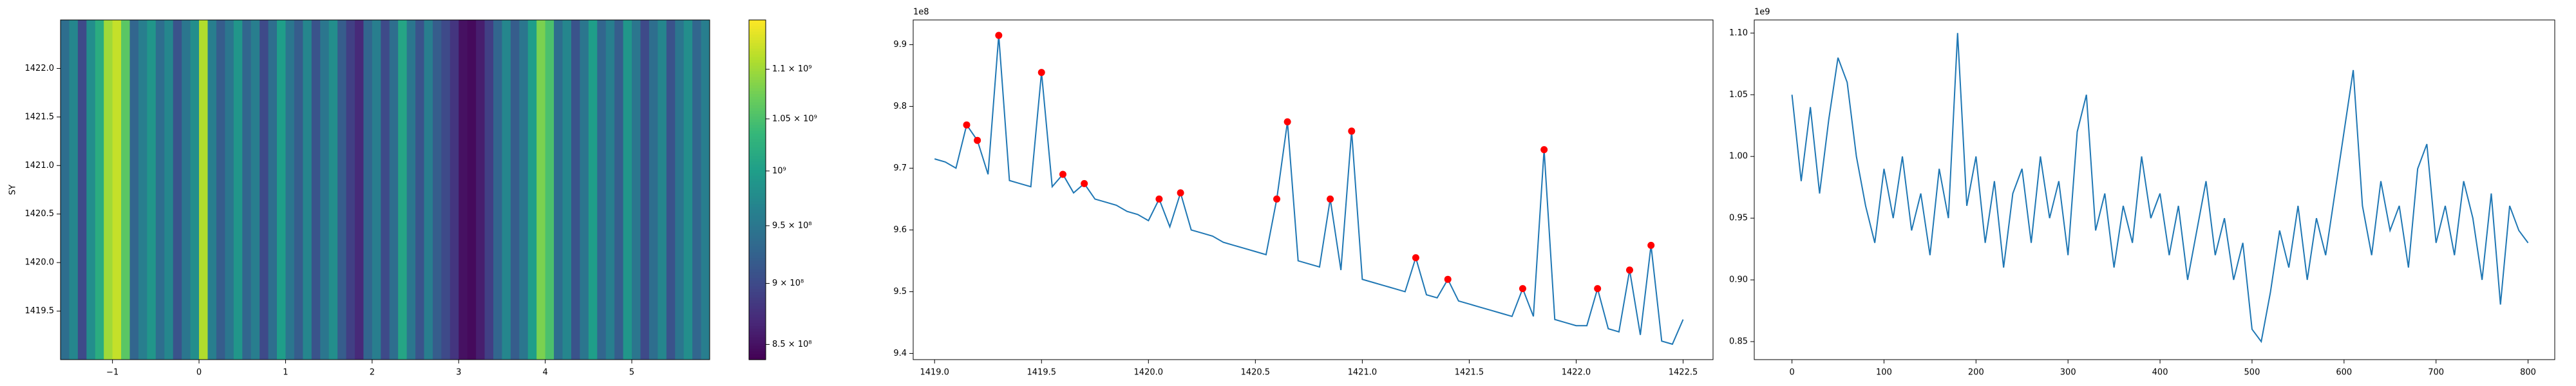 This screenshot has height=386, width=2576. What do you see at coordinates (1576, 373) in the screenshot?
I see `x-tick-label: 1422.0` at bounding box center [1576, 373].